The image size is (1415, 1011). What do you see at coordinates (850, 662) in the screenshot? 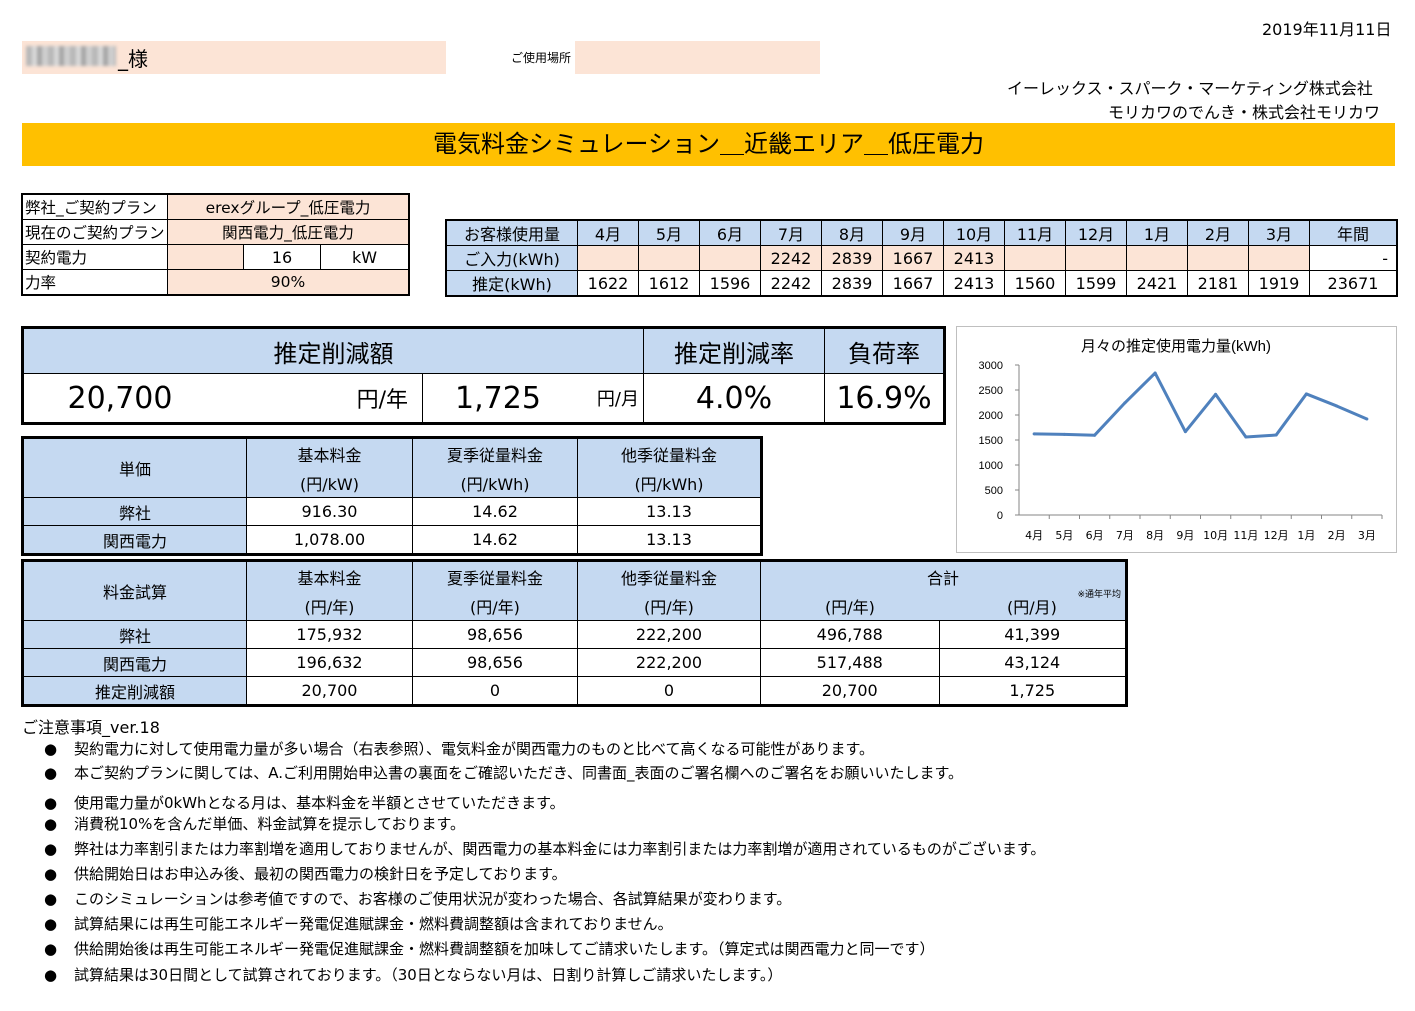
I see `fee-cell: 517,488` at bounding box center [850, 662].